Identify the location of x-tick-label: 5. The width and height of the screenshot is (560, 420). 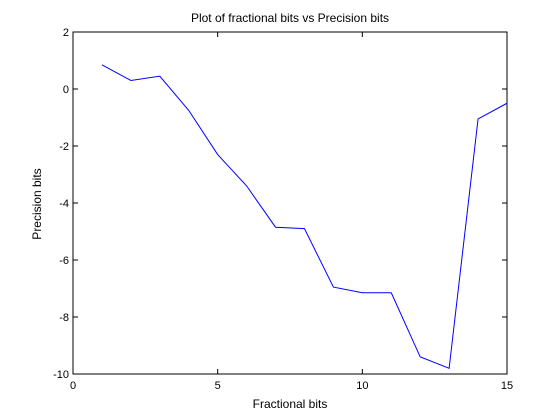
(218, 386).